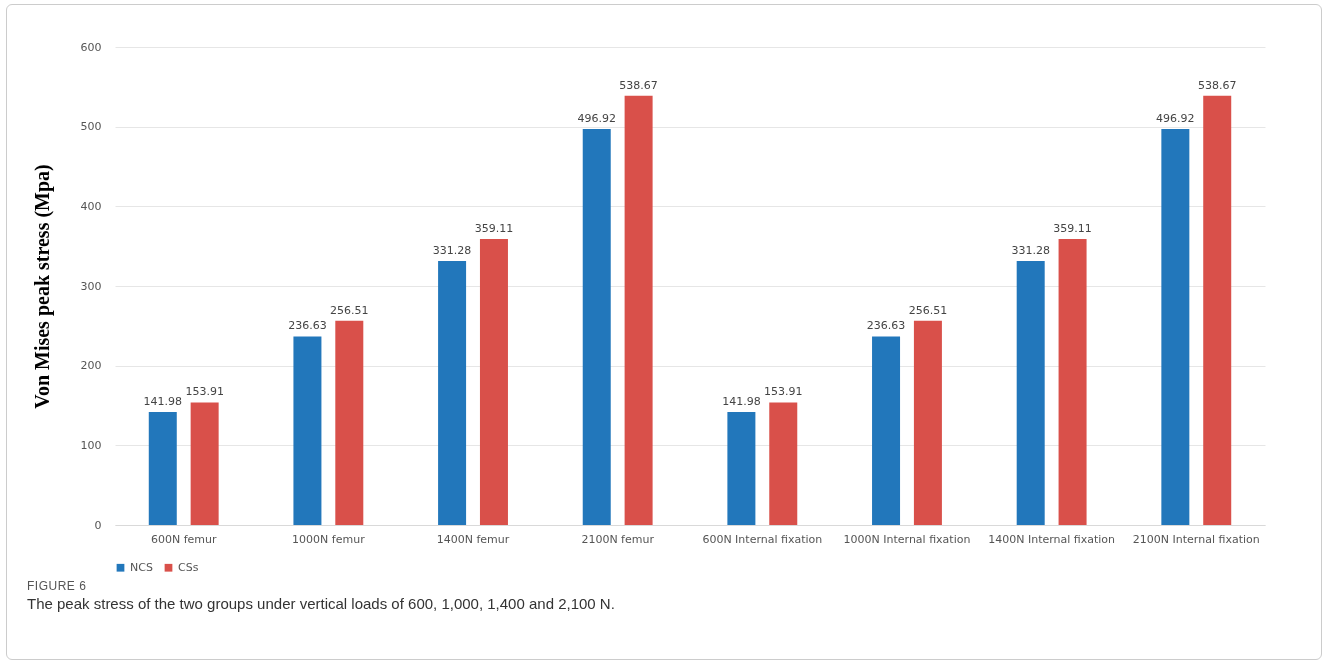 This screenshot has width=1328, height=670. I want to click on x-tick-label: 1000N Internal fixation, so click(907, 539).